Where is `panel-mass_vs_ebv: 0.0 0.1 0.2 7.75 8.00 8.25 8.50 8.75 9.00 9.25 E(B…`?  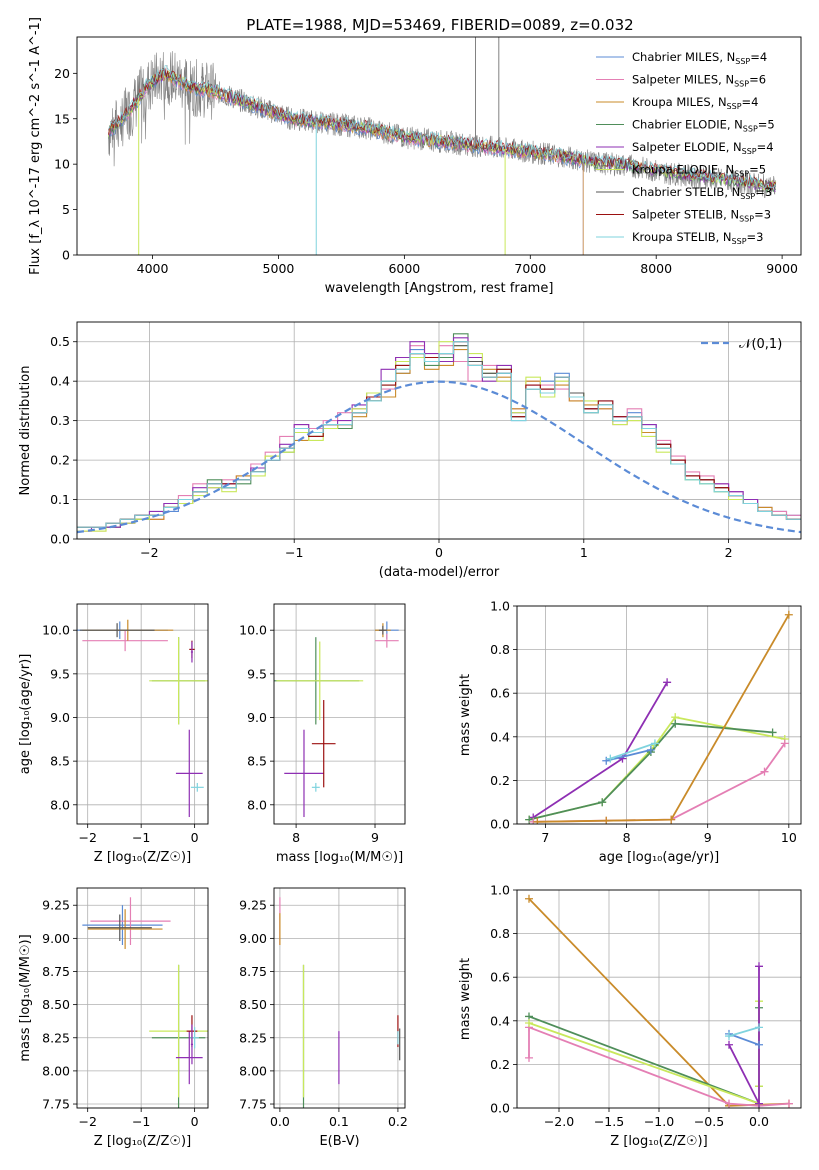
panel-mass_vs_ebv: 0.0 0.1 0.2 7.75 8.00 8.25 8.50 8.75 9.00 9.25 E(B… is located at coordinates (323, 1018).